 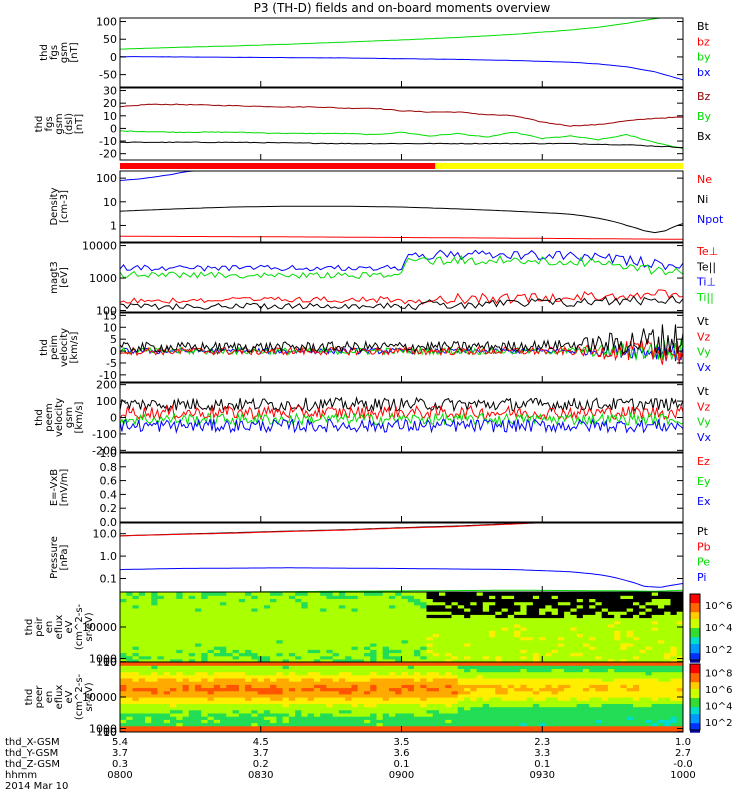 I want to click on series-Vz, so click(x=401, y=412).